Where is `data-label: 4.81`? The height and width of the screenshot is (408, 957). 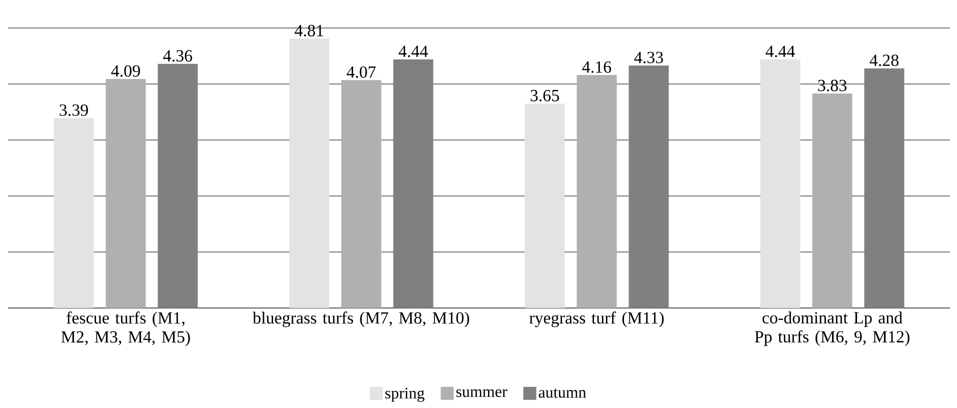 data-label: 4.81 is located at coordinates (309, 30).